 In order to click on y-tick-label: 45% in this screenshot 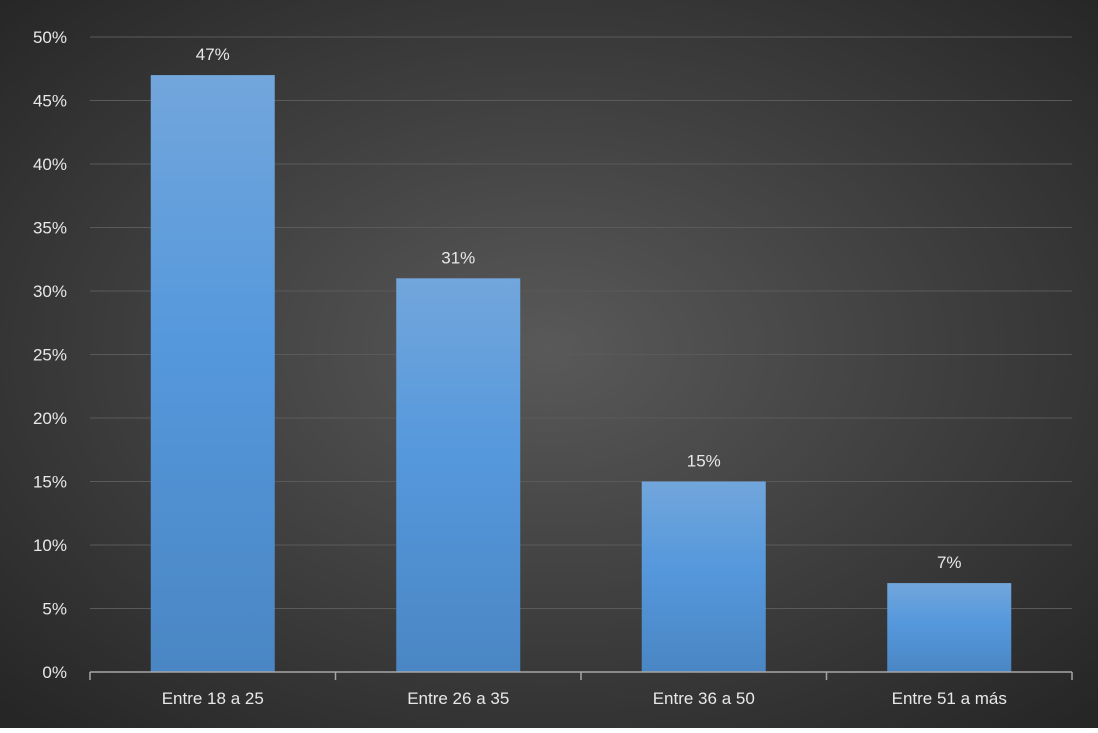, I will do `click(50, 101)`.